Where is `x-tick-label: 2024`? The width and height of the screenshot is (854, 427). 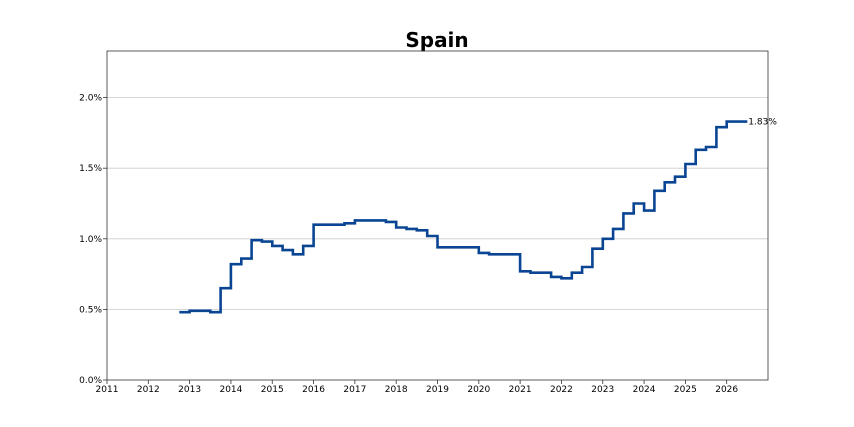
x-tick-label: 2024 is located at coordinates (644, 390).